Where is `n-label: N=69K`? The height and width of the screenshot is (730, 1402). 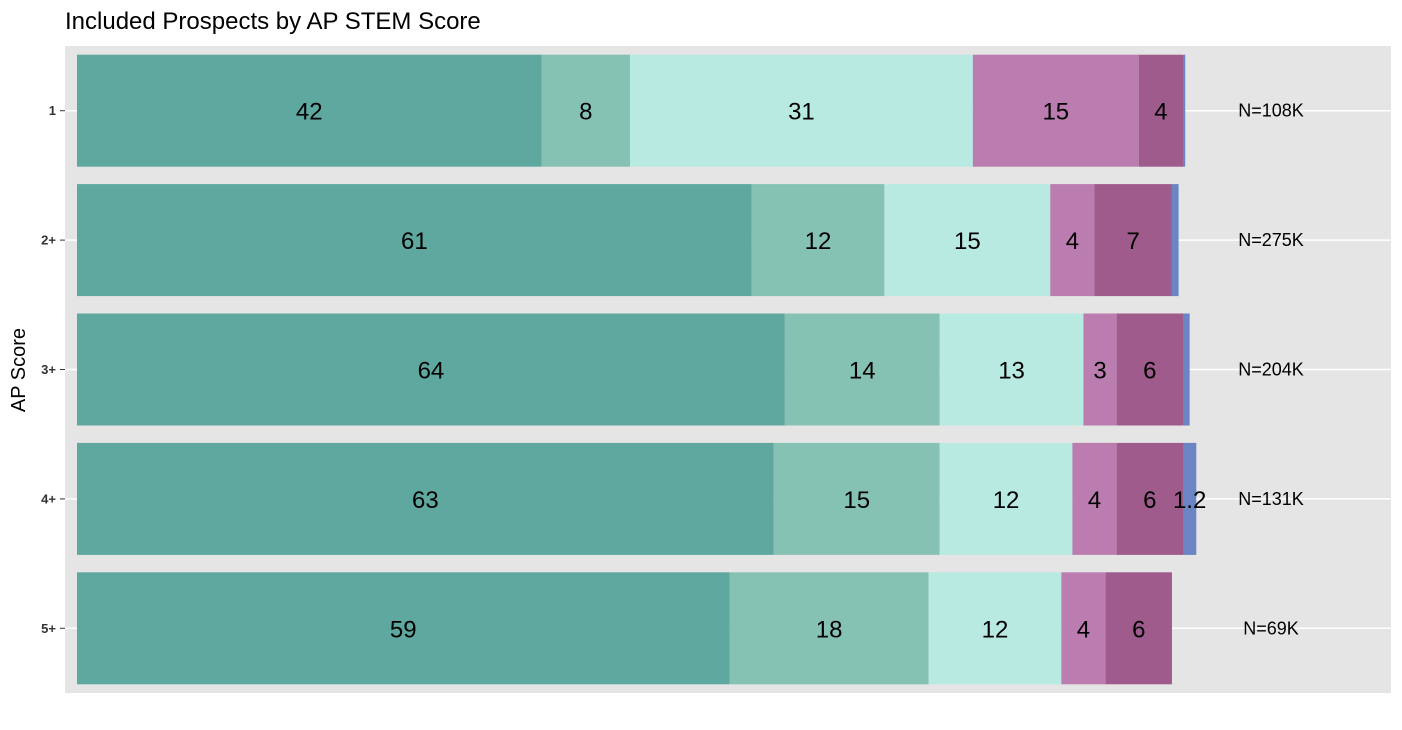 n-label: N=69K is located at coordinates (1271, 628).